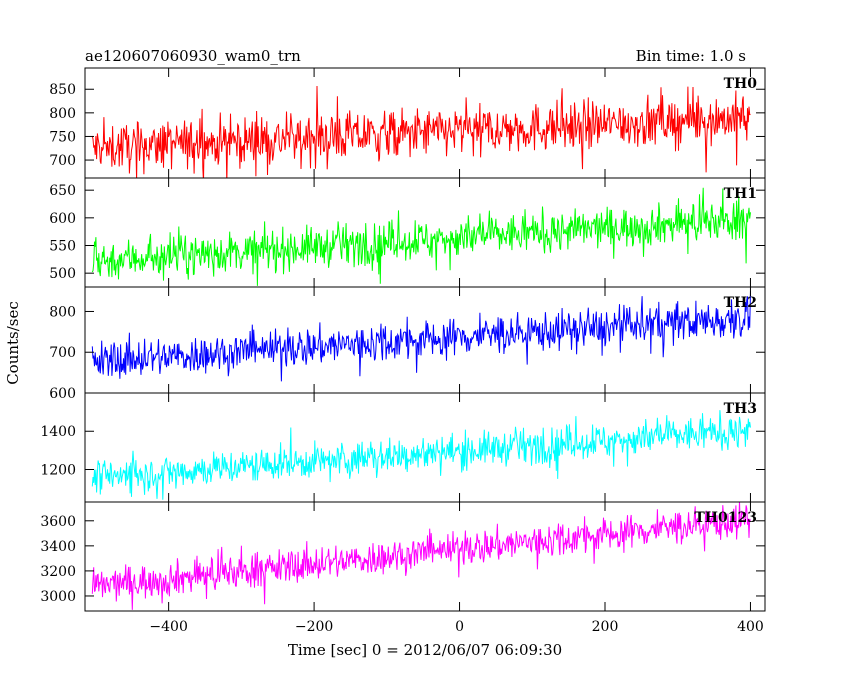 The width and height of the screenshot is (850, 680). I want to click on y-tick-label: 3000, so click(58, 597).